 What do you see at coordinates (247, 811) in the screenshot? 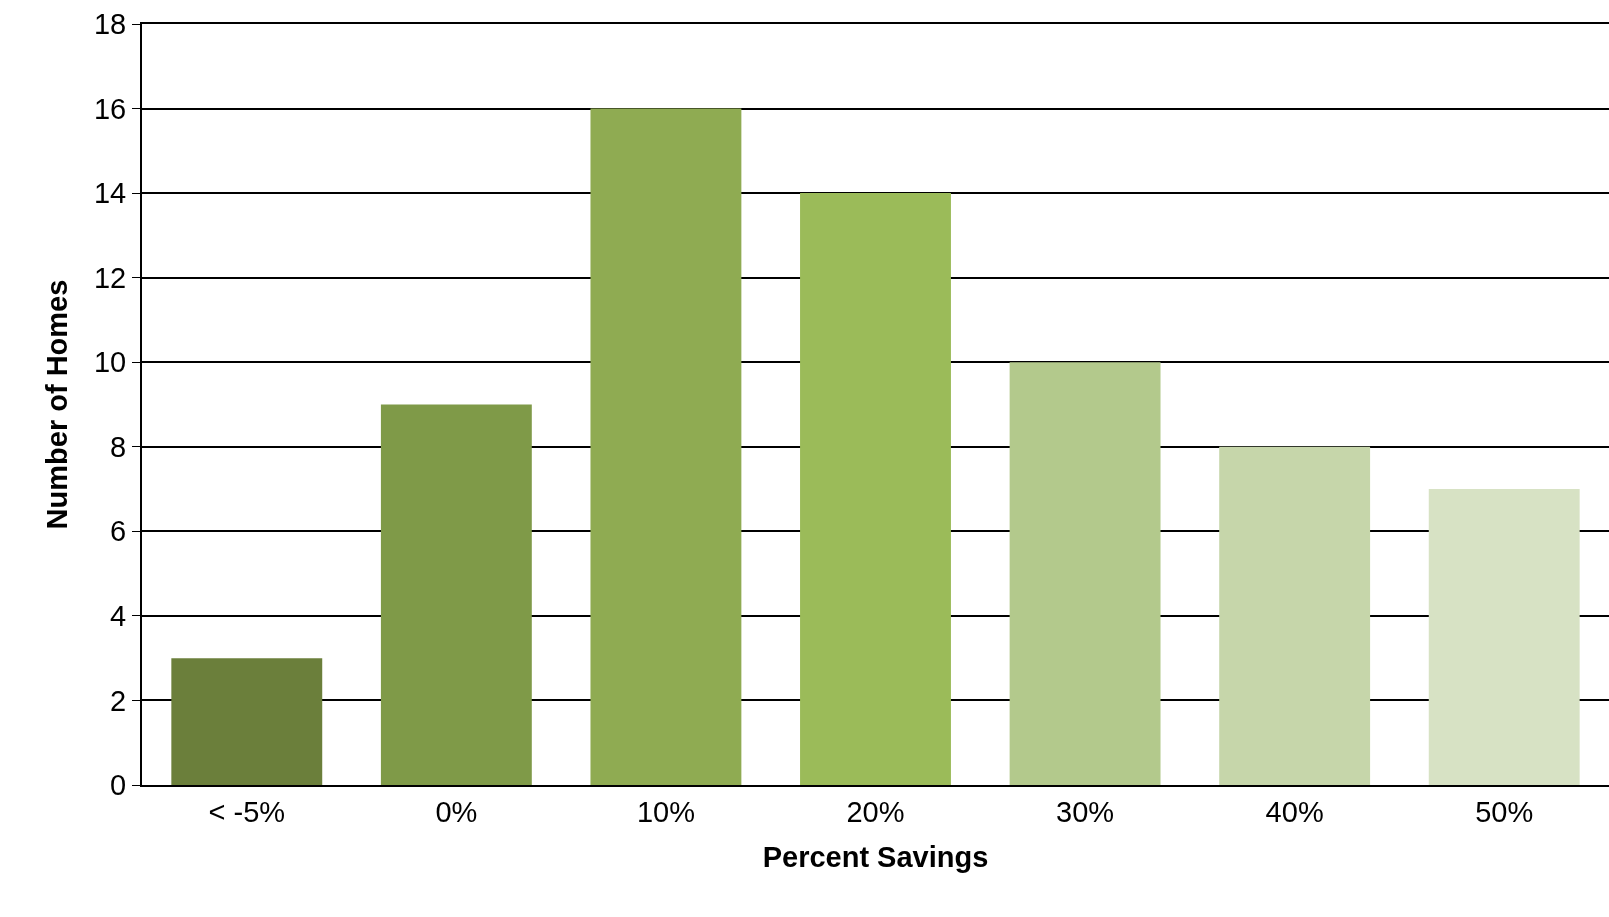
I see `x-tick-label: < -5%` at bounding box center [247, 811].